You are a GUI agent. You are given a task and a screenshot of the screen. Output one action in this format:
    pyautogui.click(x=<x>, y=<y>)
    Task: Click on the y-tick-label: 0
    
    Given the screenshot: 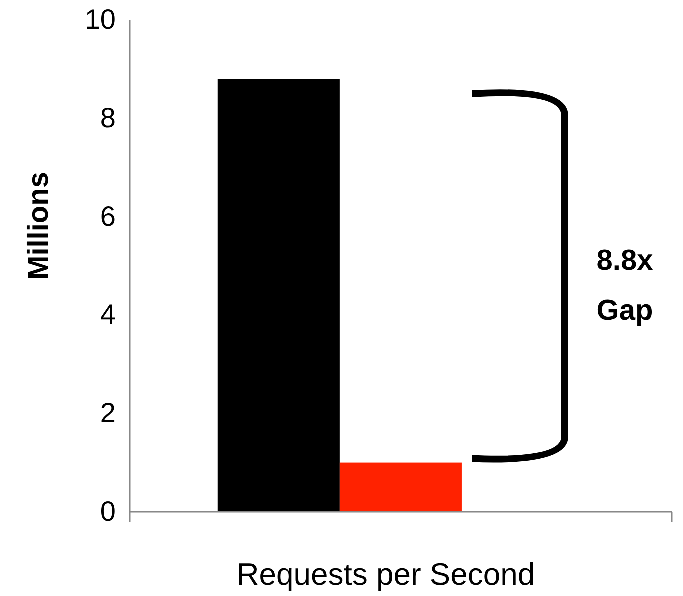 What is the action you would take?
    pyautogui.click(x=108, y=511)
    